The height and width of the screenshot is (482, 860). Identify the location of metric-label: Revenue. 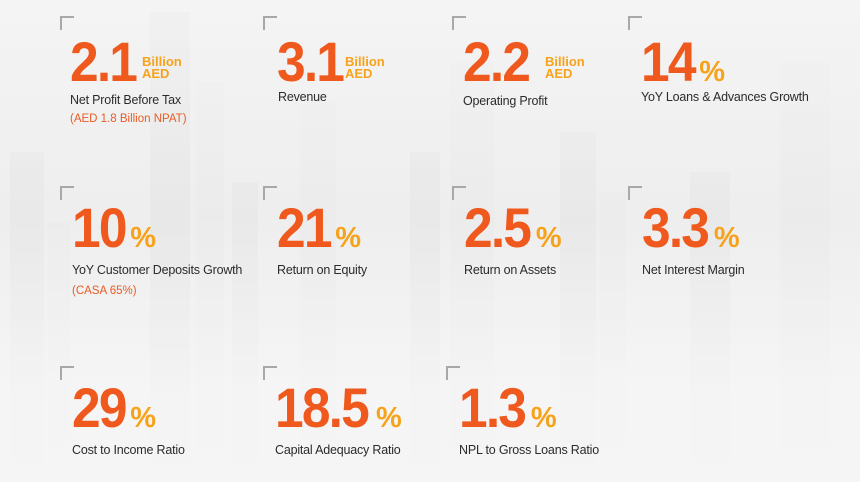
(302, 97).